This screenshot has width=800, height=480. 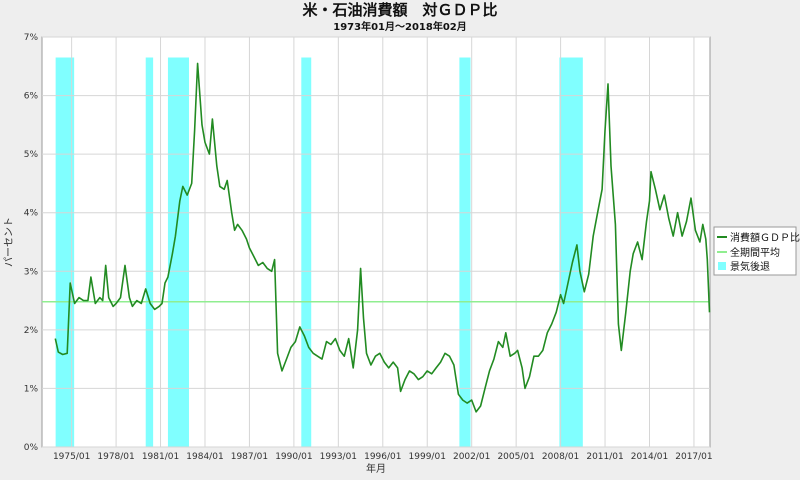 What do you see at coordinates (31, 214) in the screenshot?
I see `y-tick-label-4: 4%` at bounding box center [31, 214].